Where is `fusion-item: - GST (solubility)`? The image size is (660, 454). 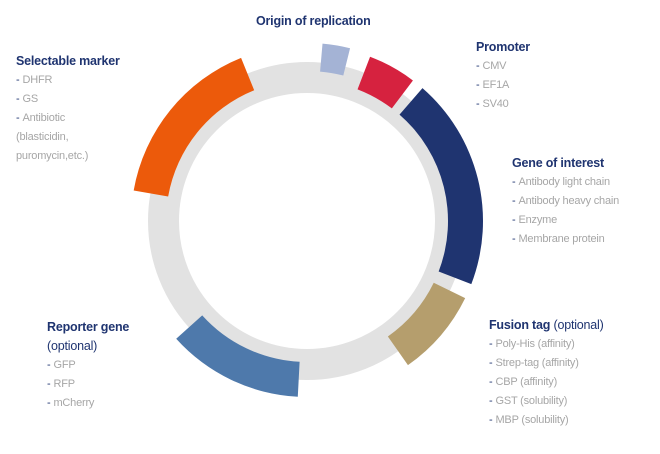
fusion-item: - GST (solubility) is located at coordinates (528, 401).